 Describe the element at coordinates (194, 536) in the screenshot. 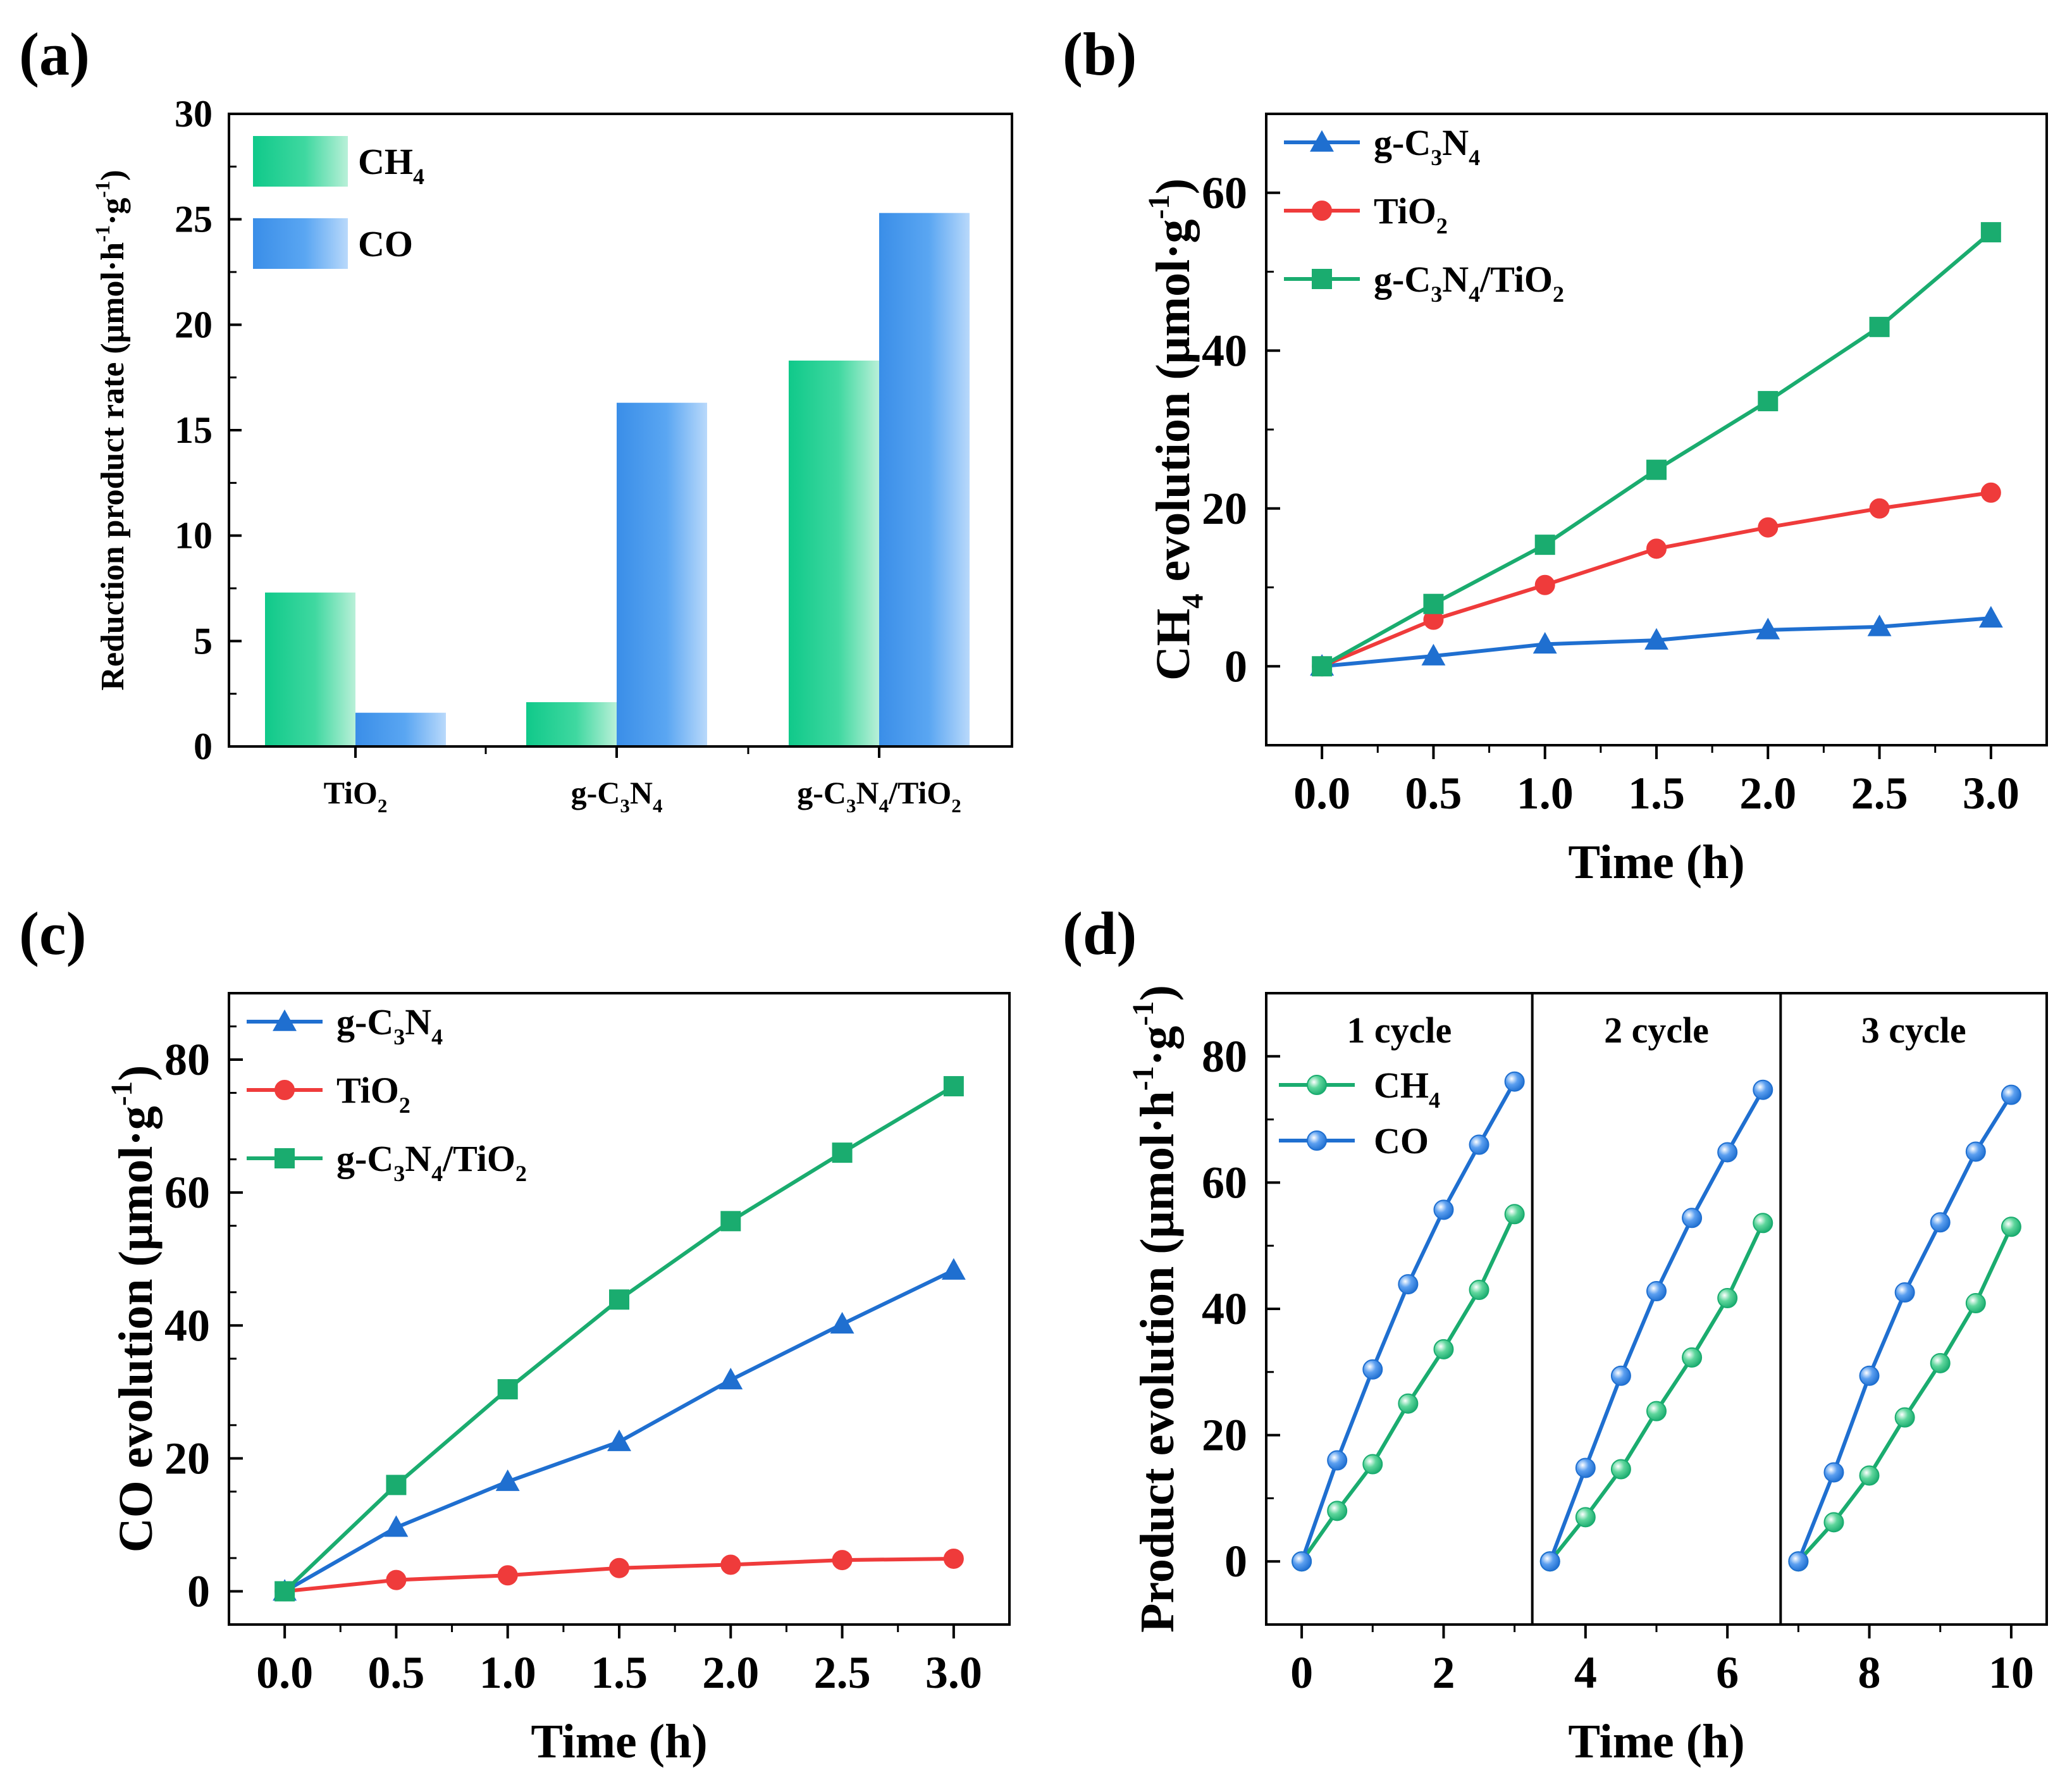

I see `panel-a-ytick-label: 10` at that location.